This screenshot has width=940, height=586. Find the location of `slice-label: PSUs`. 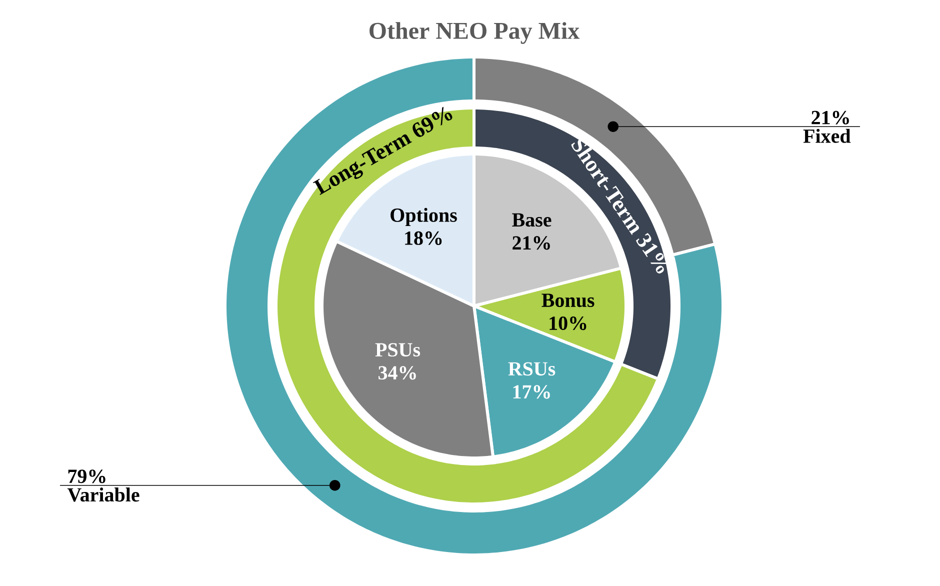

slice-label: PSUs is located at coordinates (397, 350).